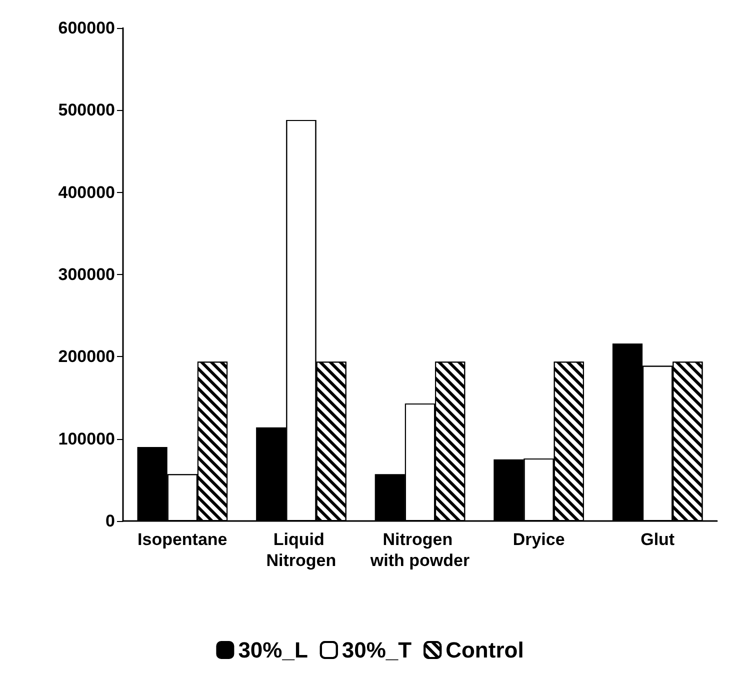 Image resolution: width=740 pixels, height=679 pixels. What do you see at coordinates (86, 274) in the screenshot?
I see `y-tick-label: 300000` at bounding box center [86, 274].